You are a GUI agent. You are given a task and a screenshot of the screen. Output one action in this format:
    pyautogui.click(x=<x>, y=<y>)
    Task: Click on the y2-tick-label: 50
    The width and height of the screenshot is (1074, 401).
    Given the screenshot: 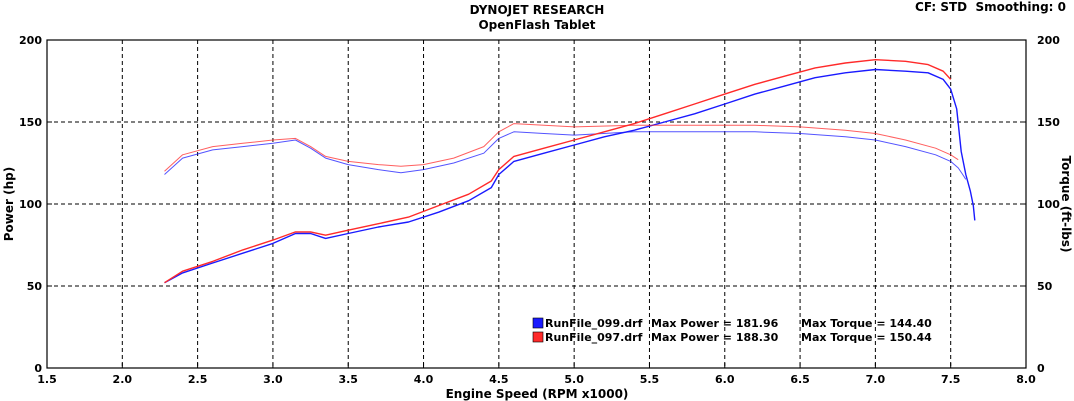 What is the action you would take?
    pyautogui.click(x=1045, y=286)
    